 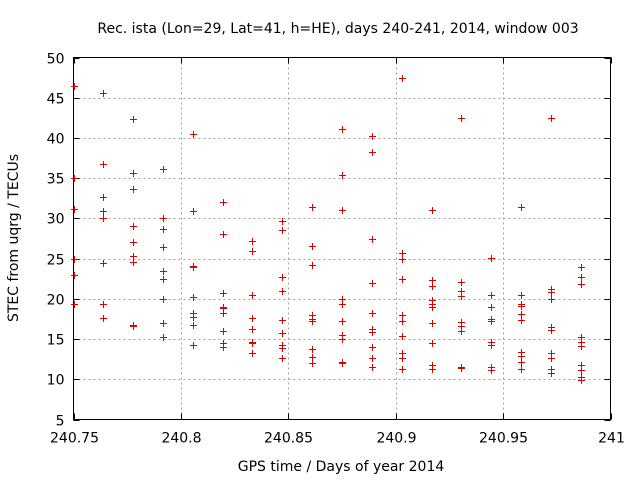 What do you see at coordinates (503, 439) in the screenshot?
I see `x-tick-label: 240.95` at bounding box center [503, 439].